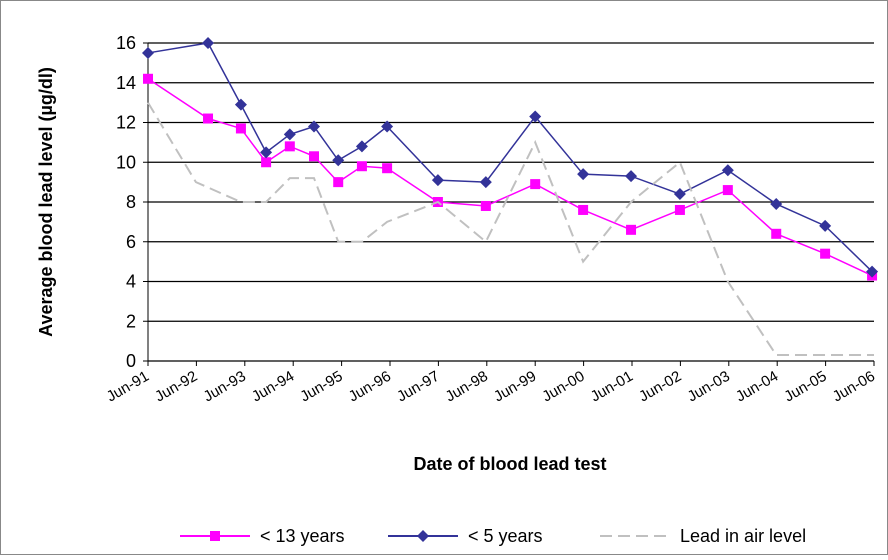  What do you see at coordinates (126, 162) in the screenshot?
I see `y-tick-label: 10` at bounding box center [126, 162].